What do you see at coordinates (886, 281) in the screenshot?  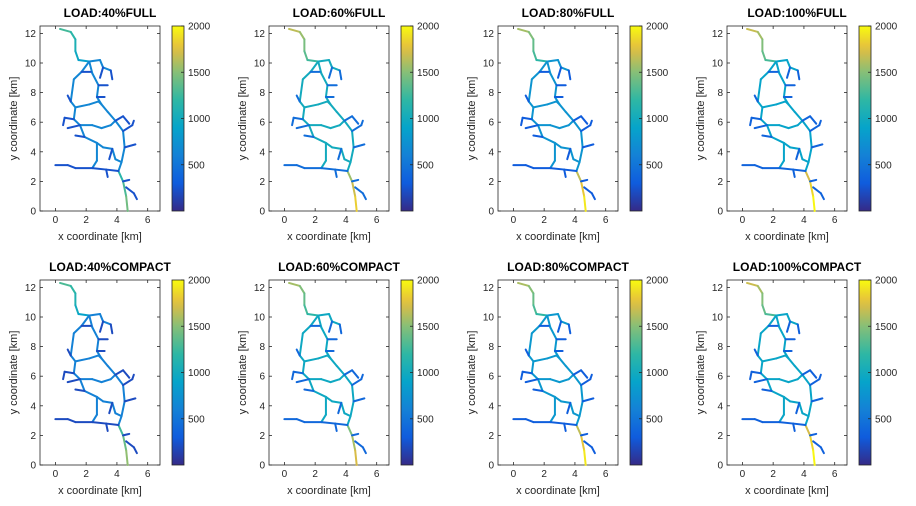 I see `colorbar-tick-label: 2000` at bounding box center [886, 281].